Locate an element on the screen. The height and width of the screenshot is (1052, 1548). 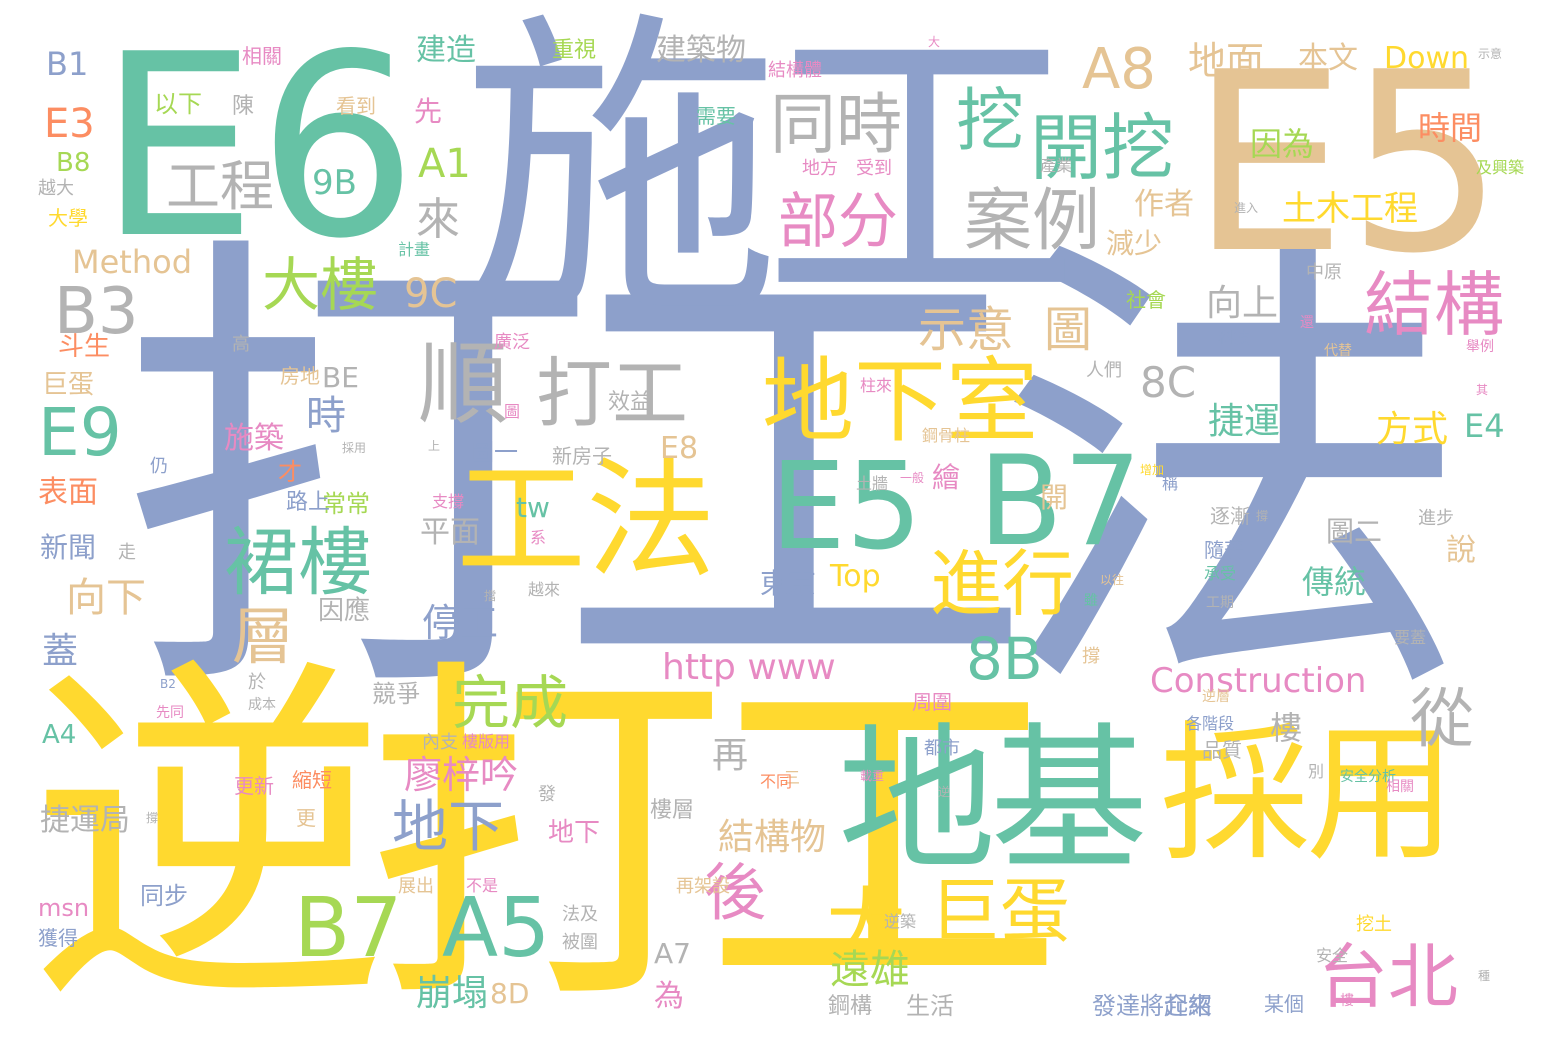
word-cloud-word: 生活 is located at coordinates (930, 1006).